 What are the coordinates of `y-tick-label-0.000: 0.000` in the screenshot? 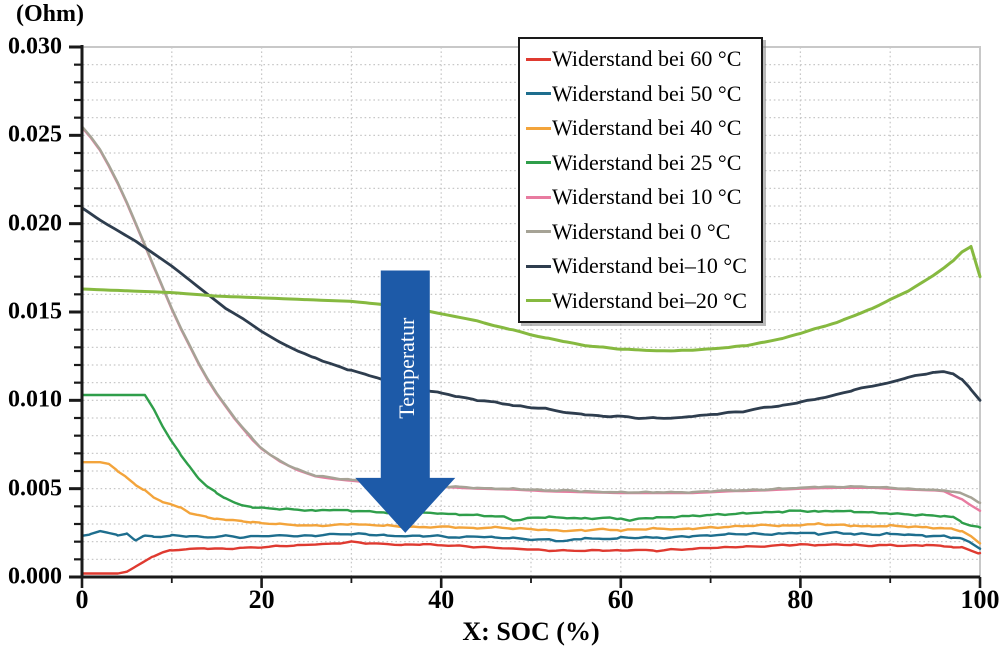 It's located at (35, 576).